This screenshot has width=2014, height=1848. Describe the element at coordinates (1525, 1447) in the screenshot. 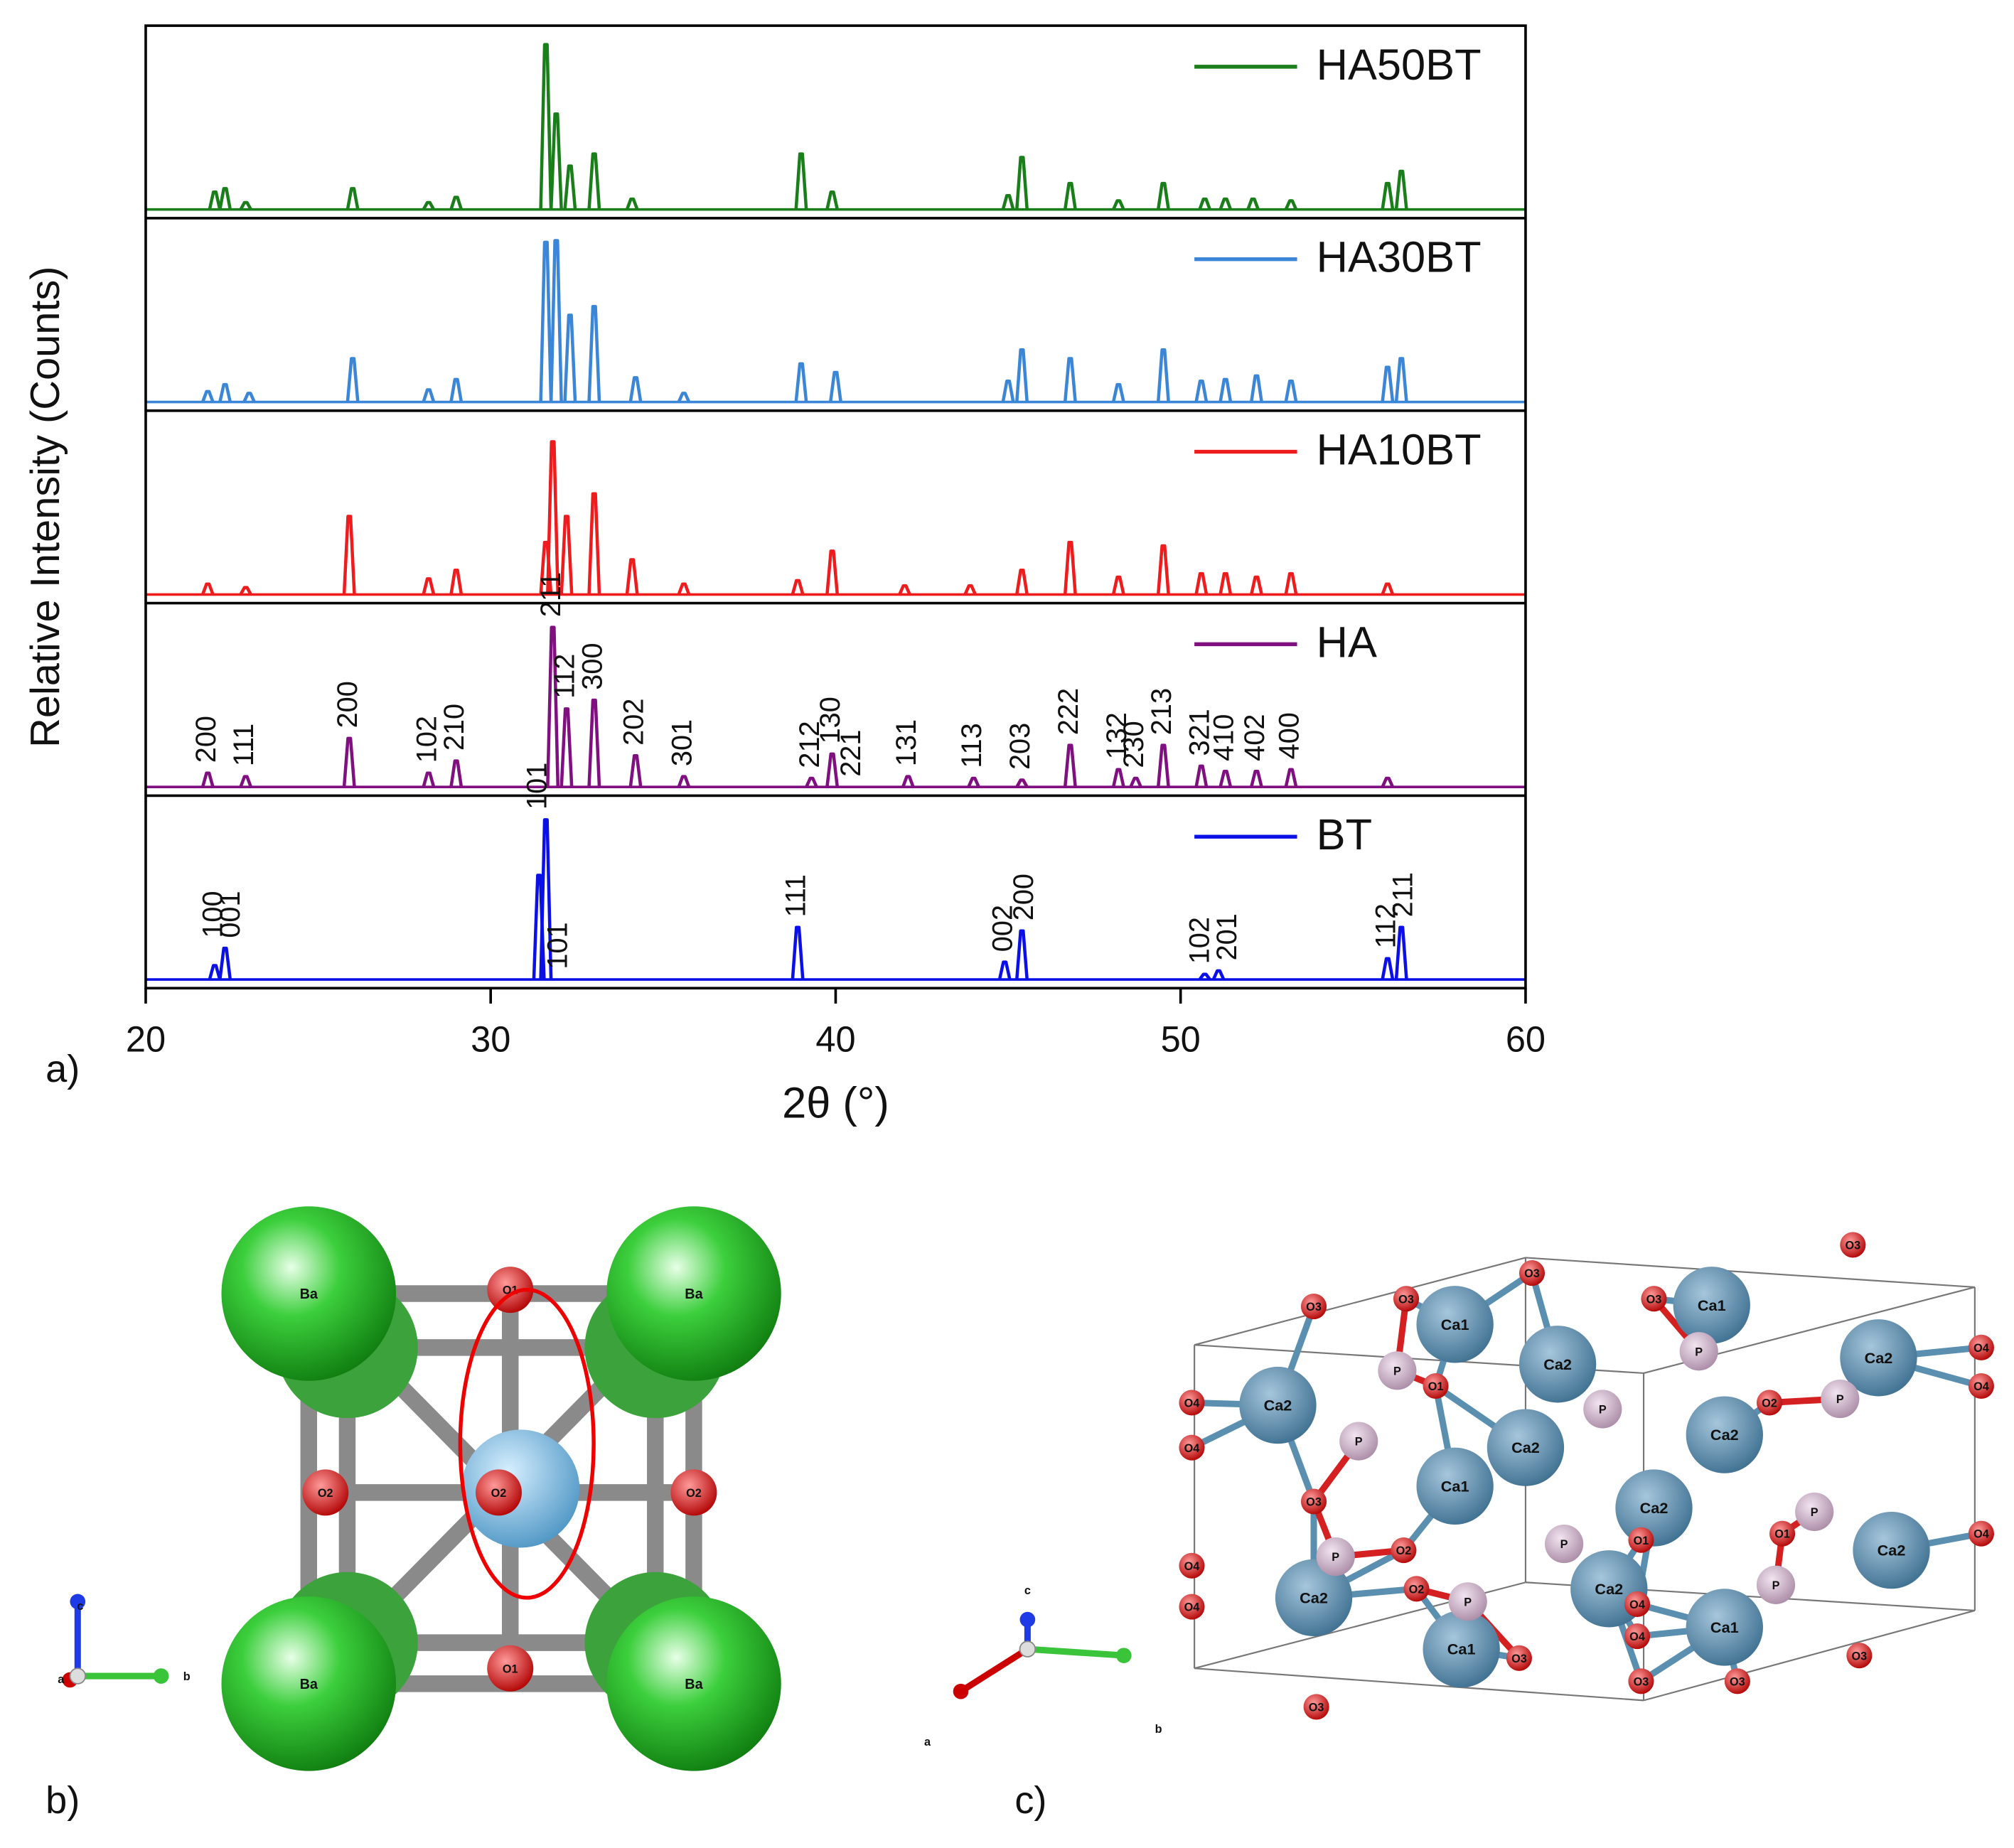

I see `atom-label: Ca2` at that location.